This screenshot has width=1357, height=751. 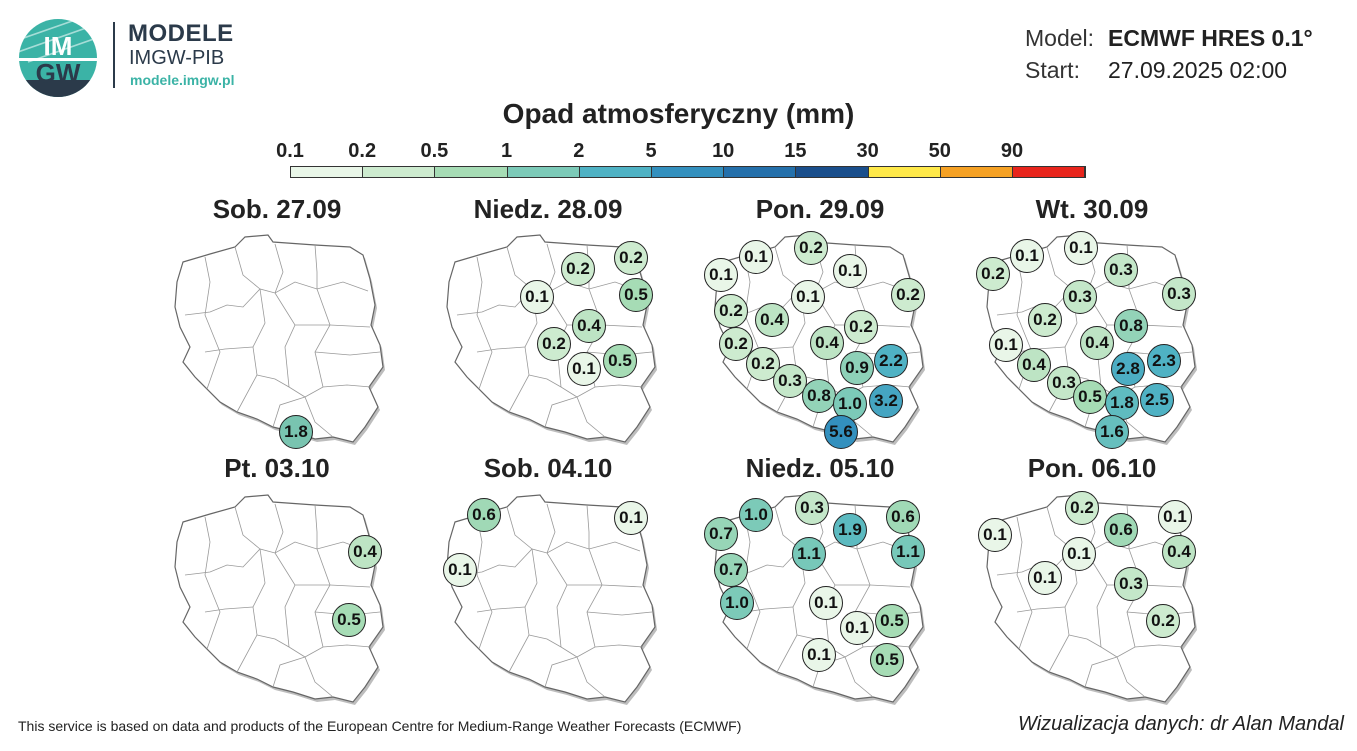 I want to click on precipitation-value: 3.2, so click(x=886, y=401).